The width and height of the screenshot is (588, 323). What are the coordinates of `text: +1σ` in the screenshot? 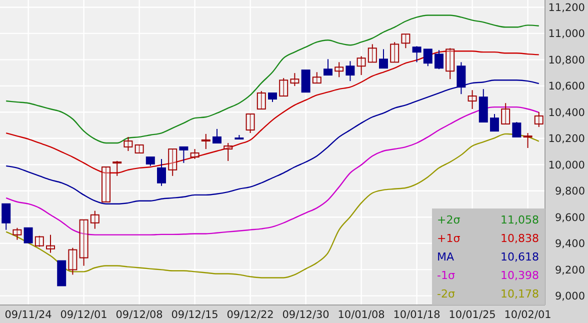 It's located at (448, 239).